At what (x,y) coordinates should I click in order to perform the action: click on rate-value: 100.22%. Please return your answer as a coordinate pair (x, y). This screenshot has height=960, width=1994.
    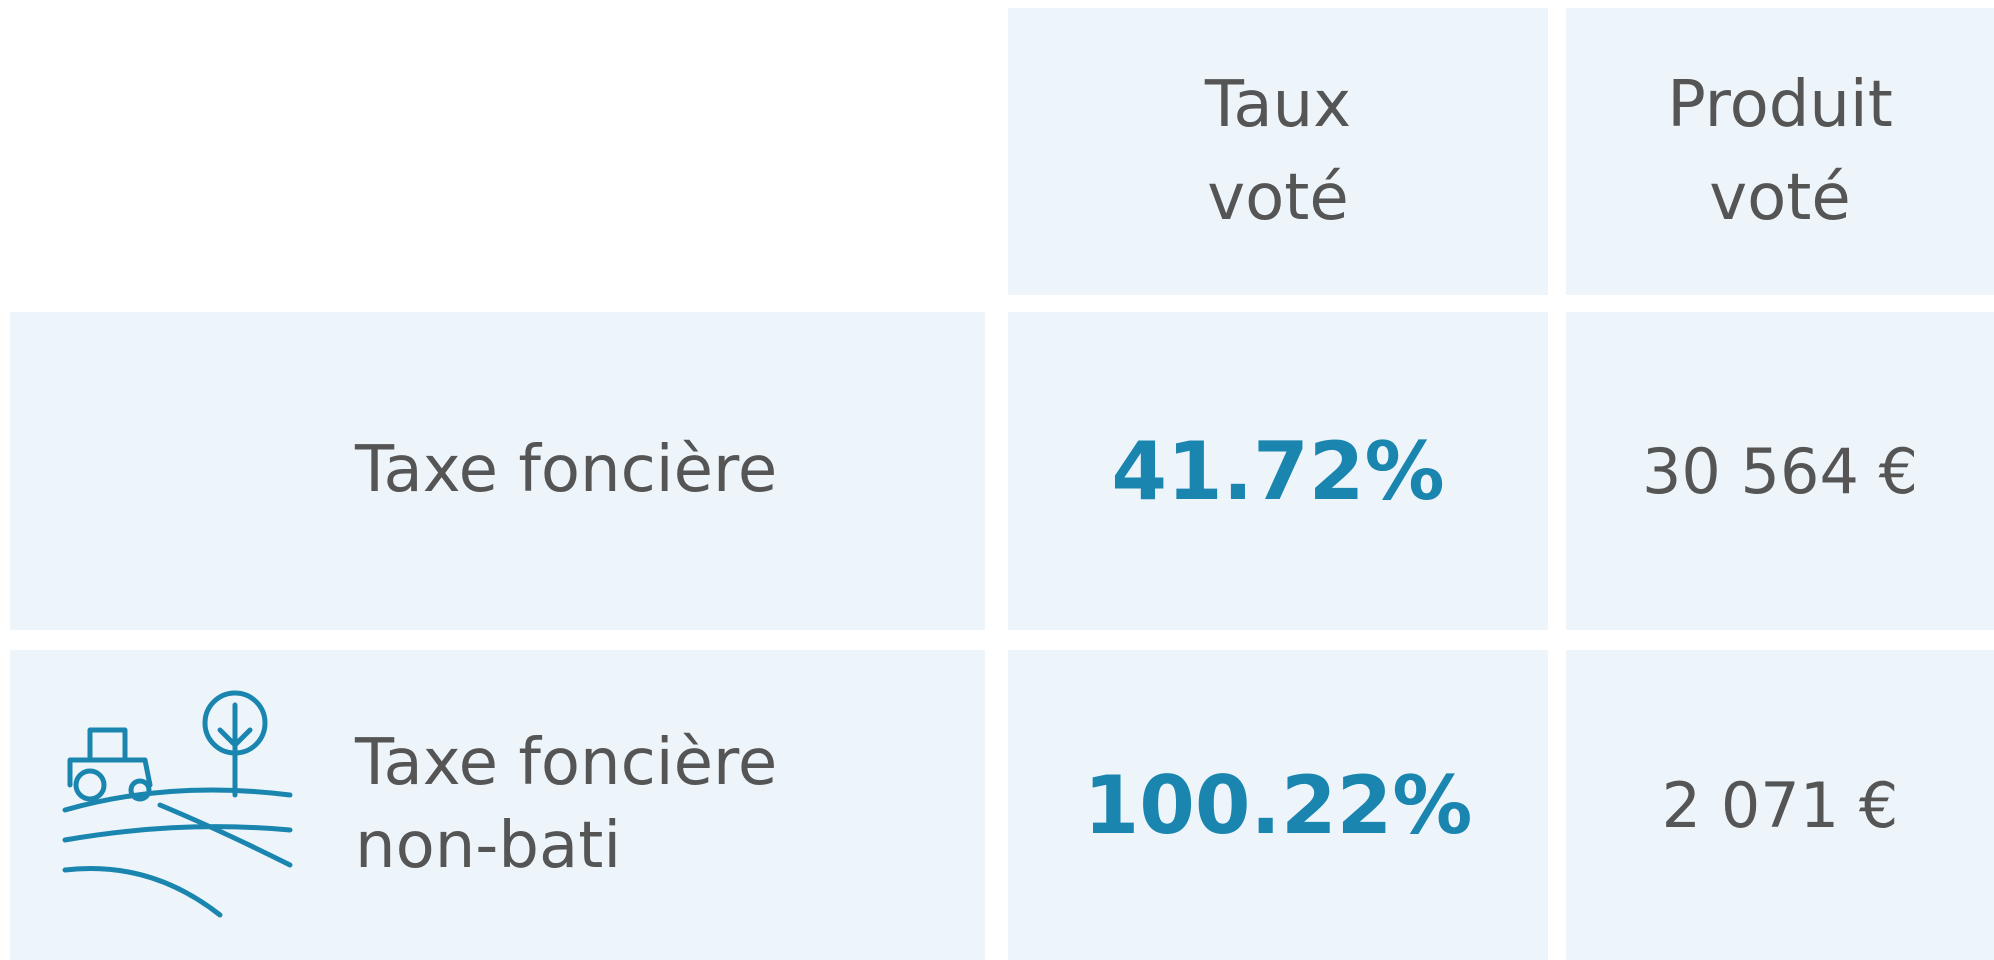
    Looking at the image, I should click on (1278, 805).